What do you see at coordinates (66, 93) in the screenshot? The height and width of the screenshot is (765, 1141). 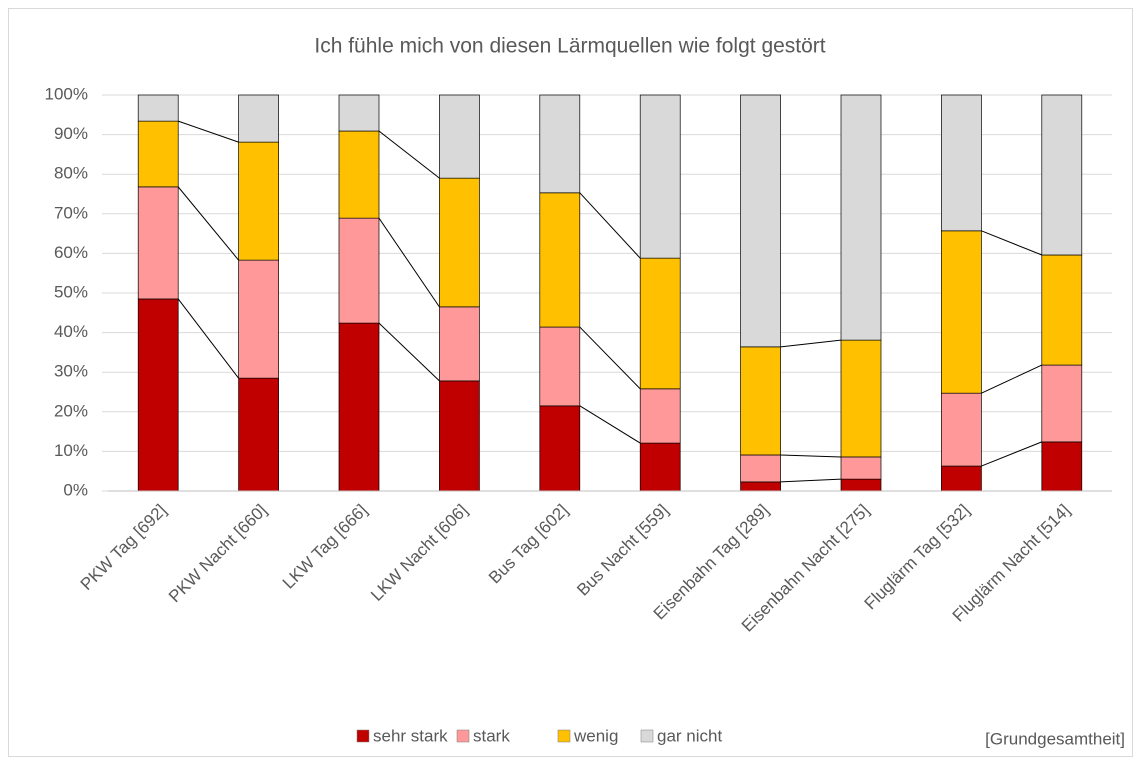 I see `y-tick-label: 100%` at bounding box center [66, 93].